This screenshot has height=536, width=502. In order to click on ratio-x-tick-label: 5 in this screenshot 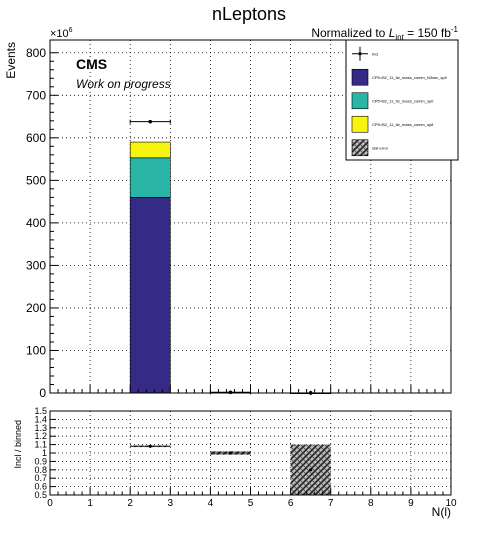, I will do `click(251, 503)`.